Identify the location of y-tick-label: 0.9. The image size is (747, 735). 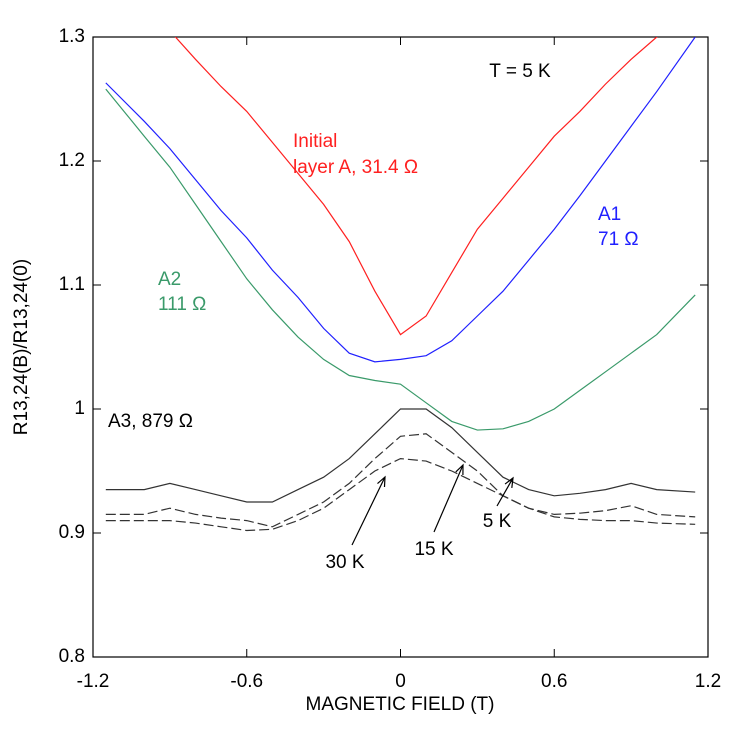
(72, 532).